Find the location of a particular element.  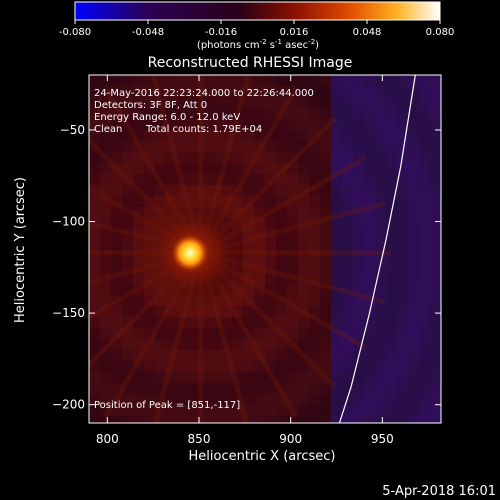

annotation-time: 24-May-2016 22:23:24.000 to 22:26:44.000 is located at coordinates (204, 93).